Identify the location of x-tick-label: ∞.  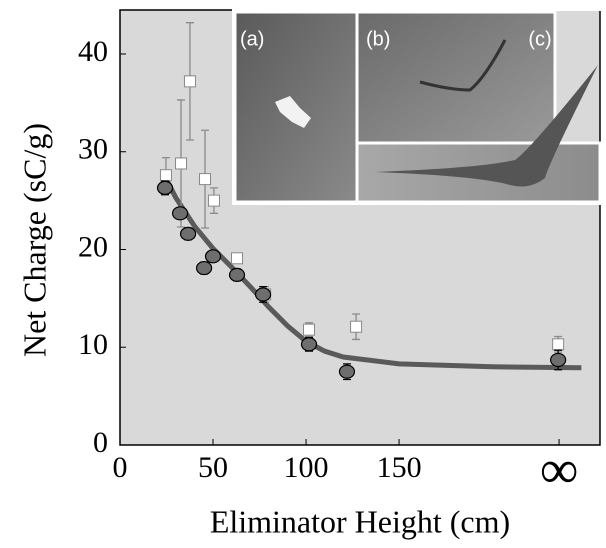
(559, 469).